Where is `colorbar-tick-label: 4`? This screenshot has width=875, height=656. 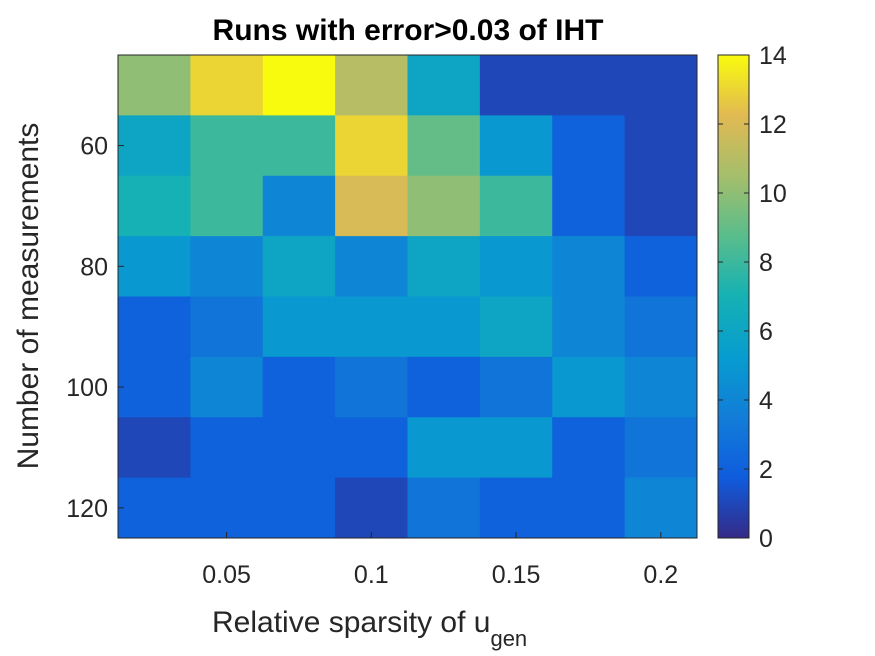 colorbar-tick-label: 4 is located at coordinates (766, 401).